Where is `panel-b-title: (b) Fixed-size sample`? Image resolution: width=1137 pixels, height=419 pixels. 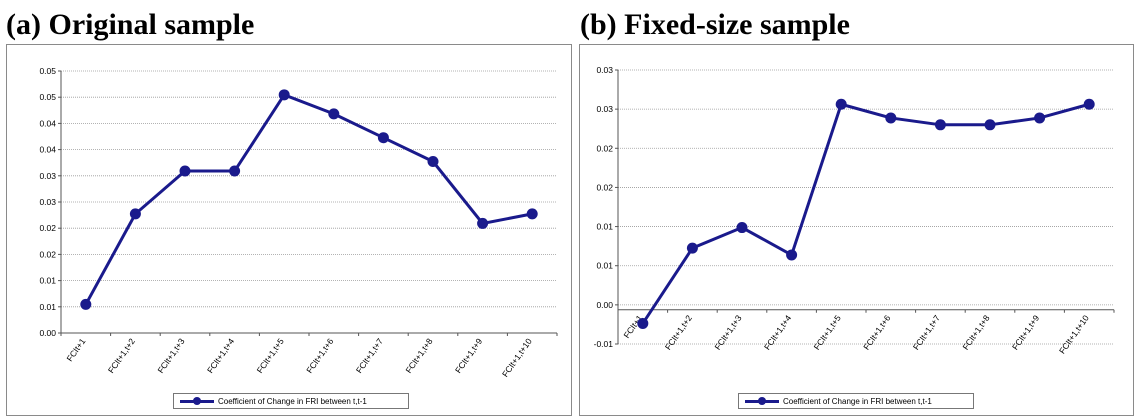
panel-b-title: (b) Fixed-size sample is located at coordinates (715, 24).